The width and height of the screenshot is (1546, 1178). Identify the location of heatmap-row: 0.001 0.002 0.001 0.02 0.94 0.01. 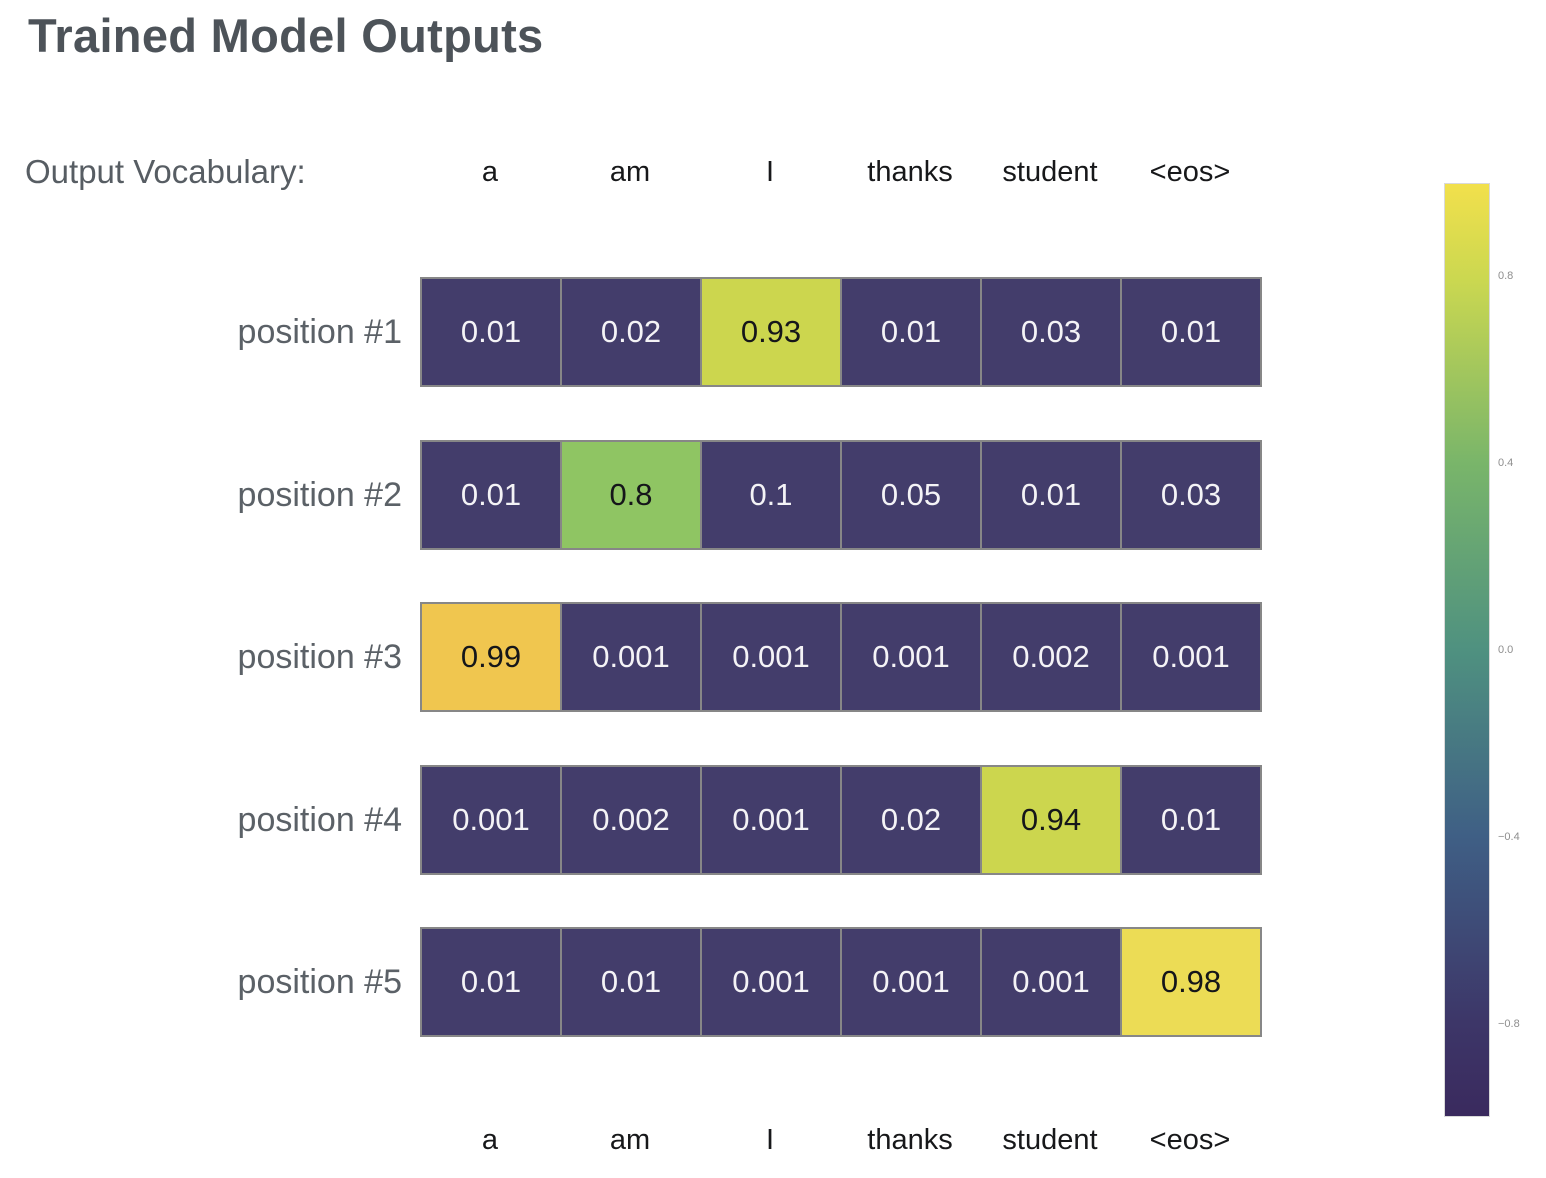
(841, 820).